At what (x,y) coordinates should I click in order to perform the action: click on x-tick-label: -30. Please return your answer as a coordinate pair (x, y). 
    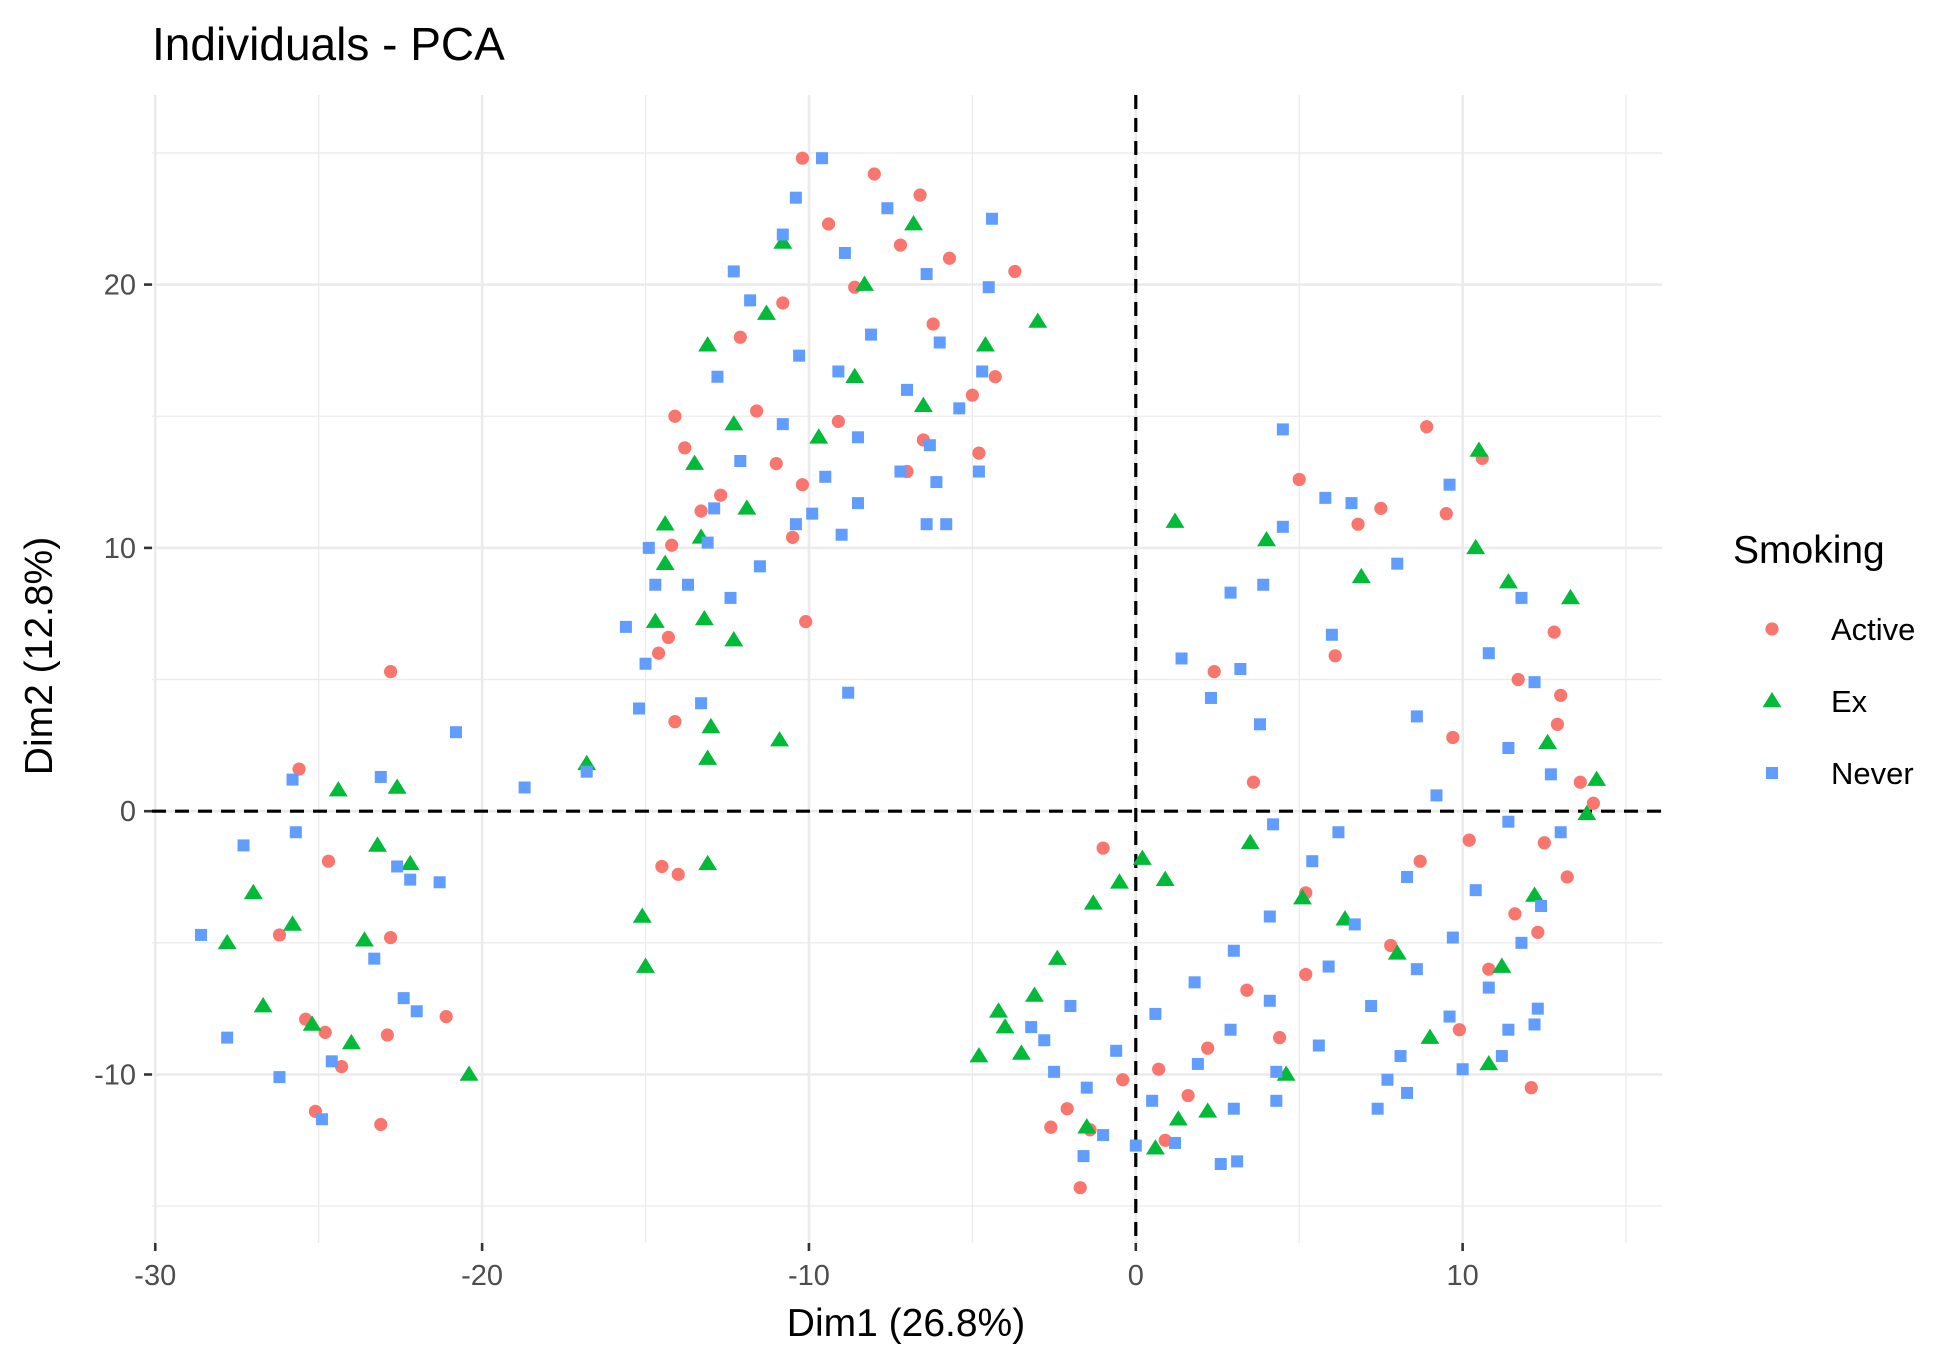
    Looking at the image, I should click on (155, 1276).